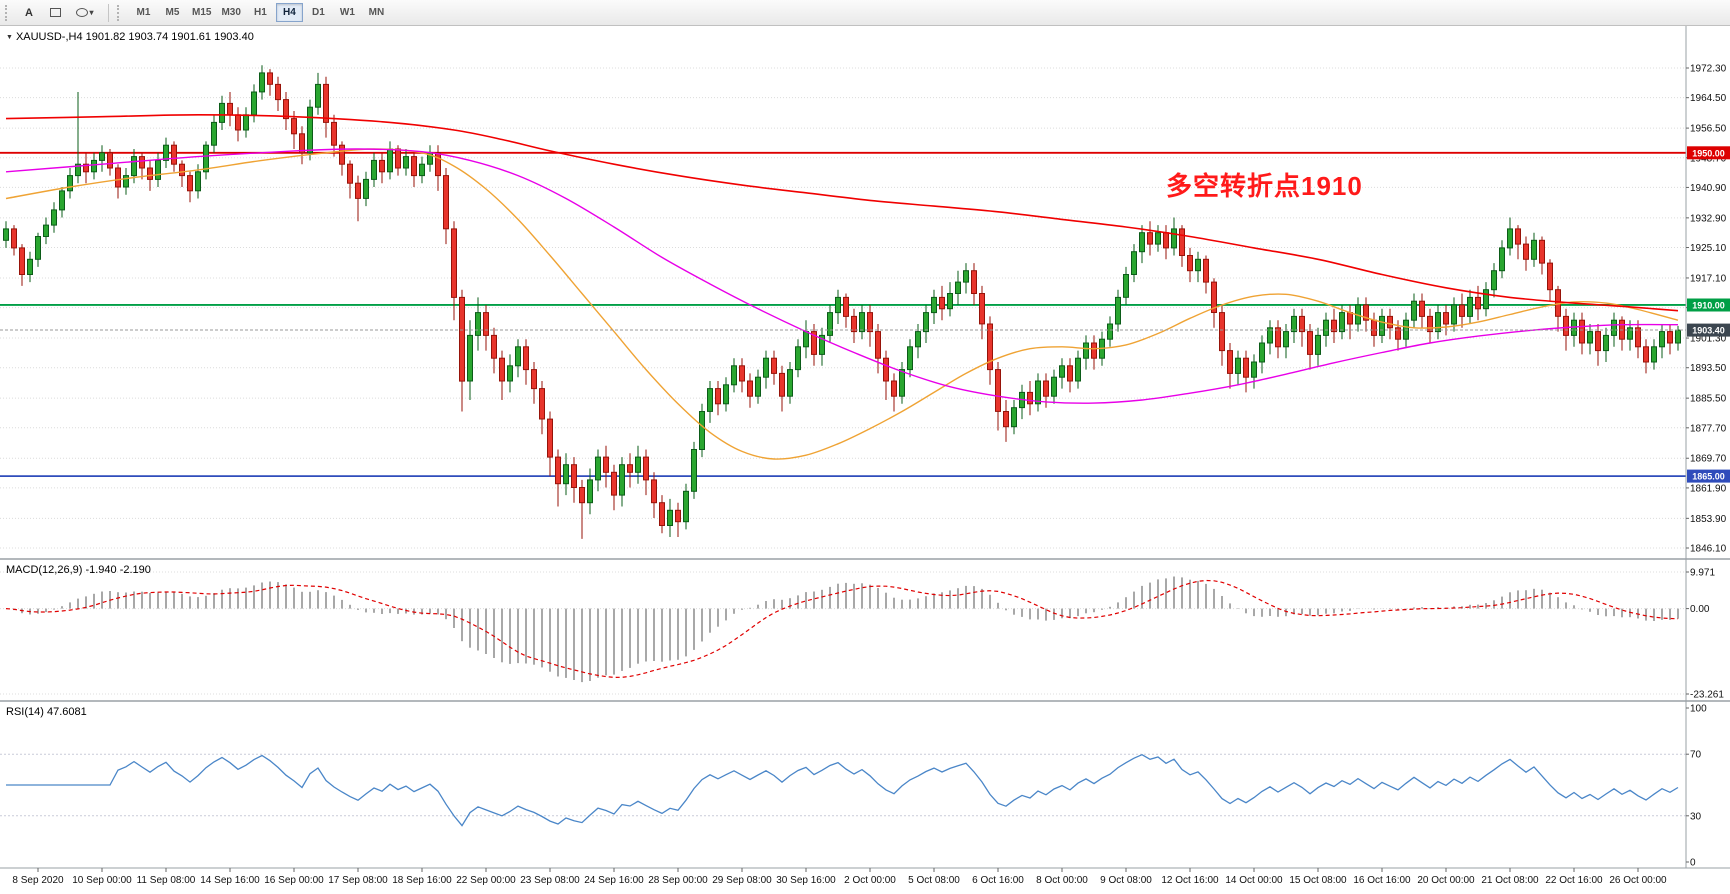  Describe the element at coordinates (29, 13) in the screenshot. I see `text-label-tool: A` at that location.